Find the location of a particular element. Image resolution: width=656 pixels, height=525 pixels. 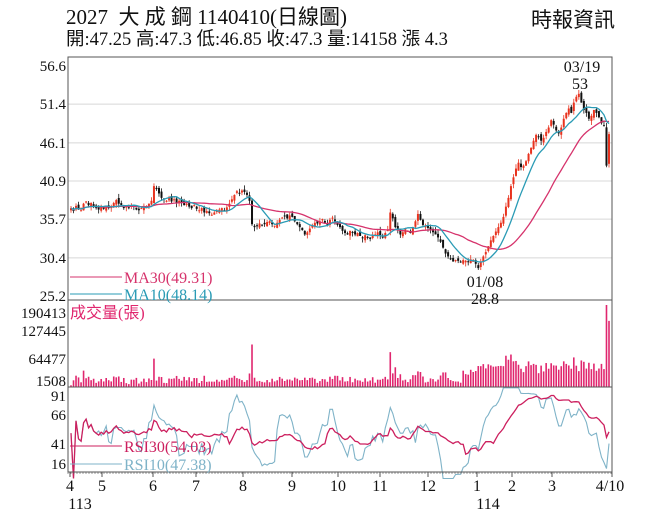

svg-text: 3 is located at coordinates (552, 486).